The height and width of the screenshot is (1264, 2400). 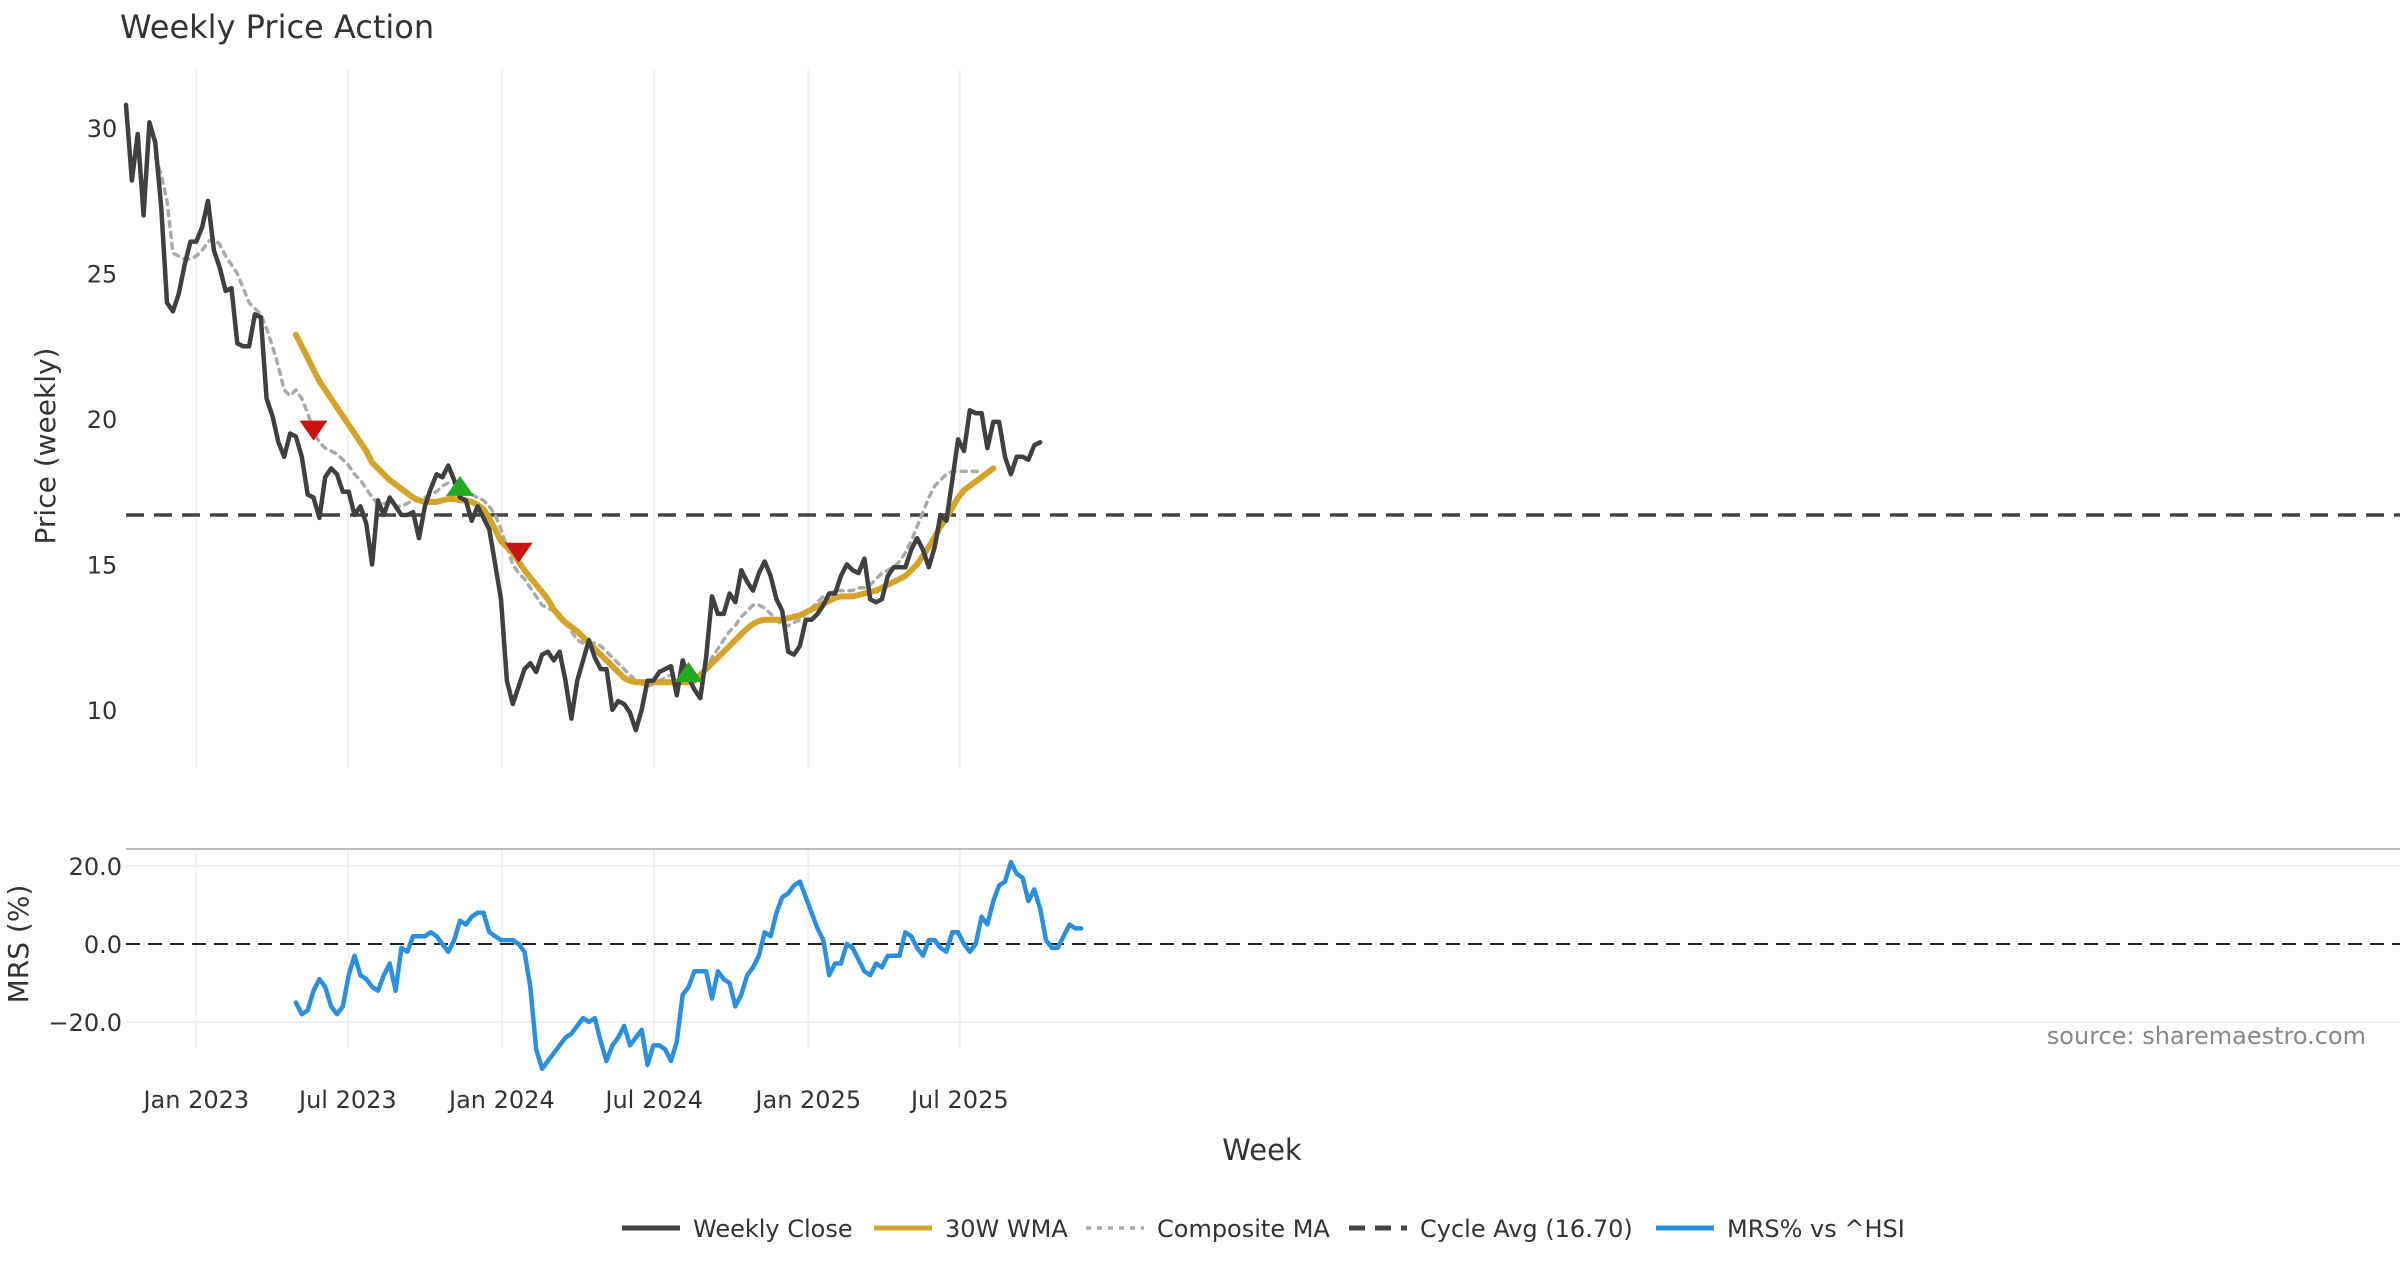 What do you see at coordinates (1526, 1229) in the screenshot?
I see `legend-label: Cycle Avg (16.70)` at bounding box center [1526, 1229].